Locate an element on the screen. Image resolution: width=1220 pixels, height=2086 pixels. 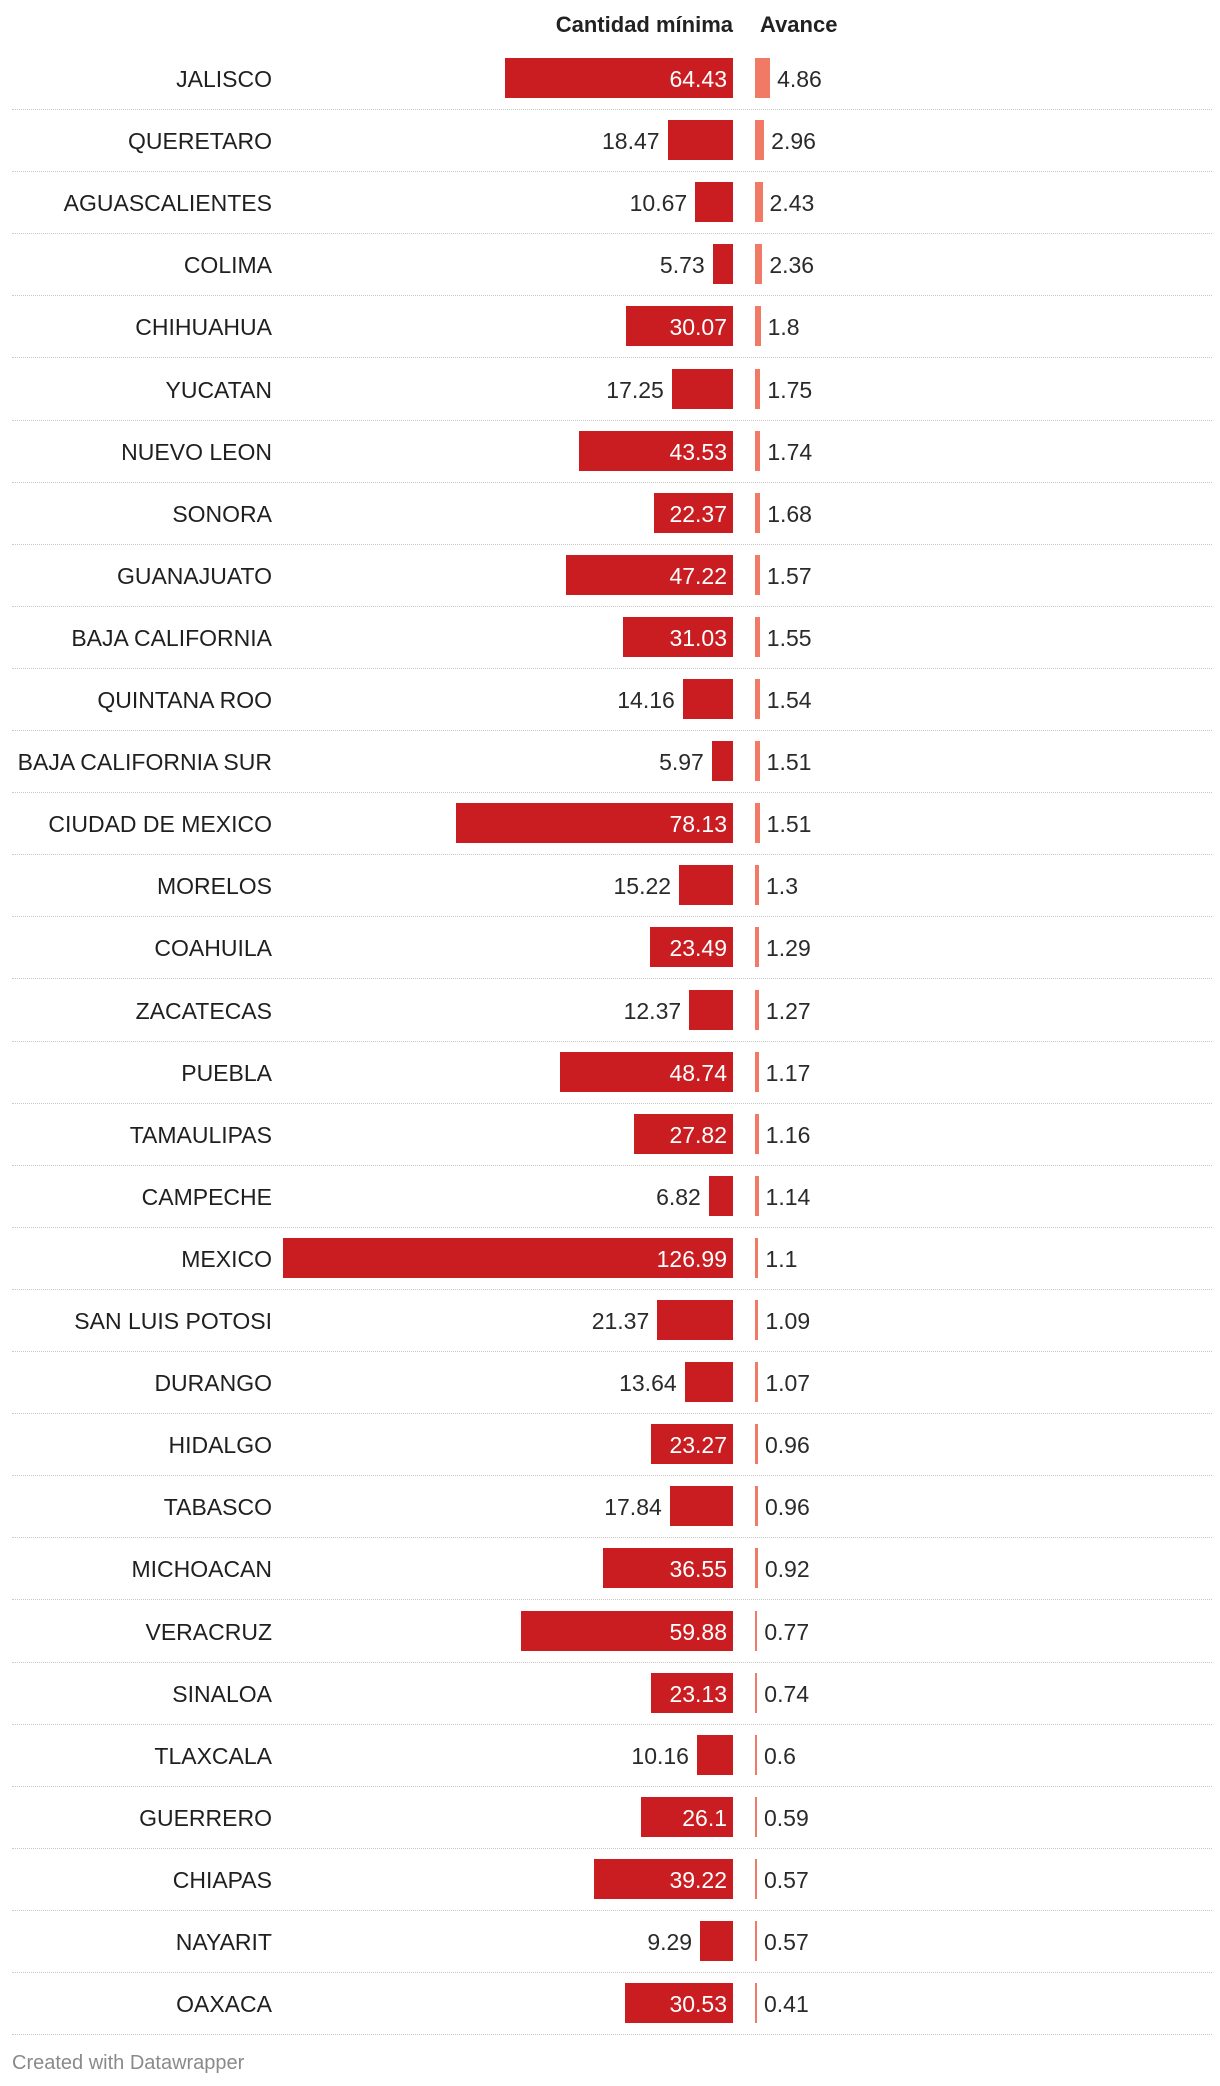
avance-value-label: 1.14 is located at coordinates (788, 1196).